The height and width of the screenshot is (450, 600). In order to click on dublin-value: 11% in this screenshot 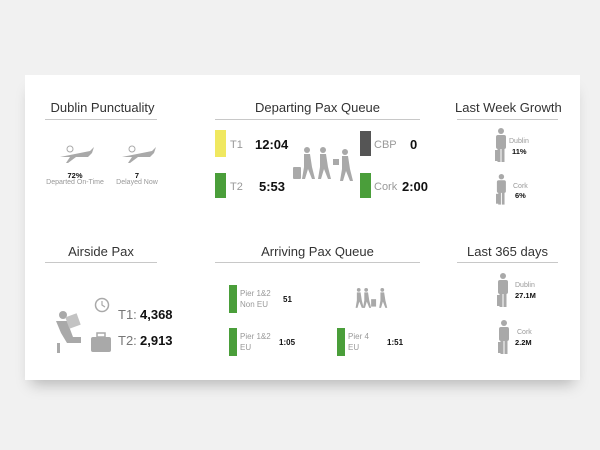, I will do `click(519, 151)`.